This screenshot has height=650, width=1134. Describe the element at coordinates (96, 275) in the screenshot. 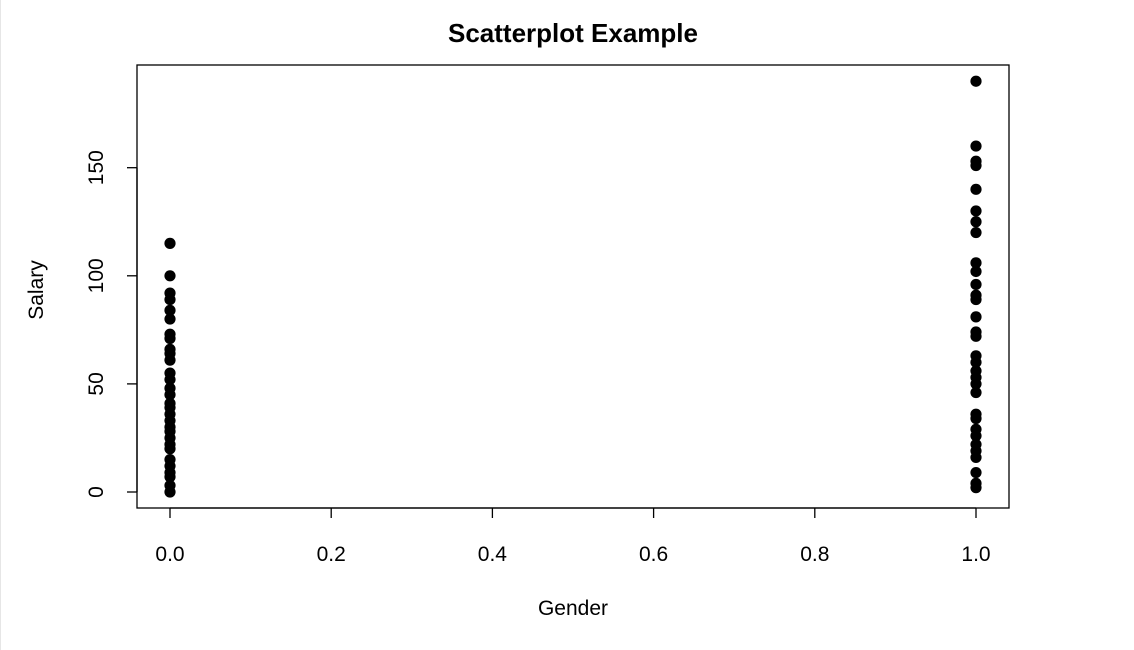

I see `y-tick-label: 100` at that location.